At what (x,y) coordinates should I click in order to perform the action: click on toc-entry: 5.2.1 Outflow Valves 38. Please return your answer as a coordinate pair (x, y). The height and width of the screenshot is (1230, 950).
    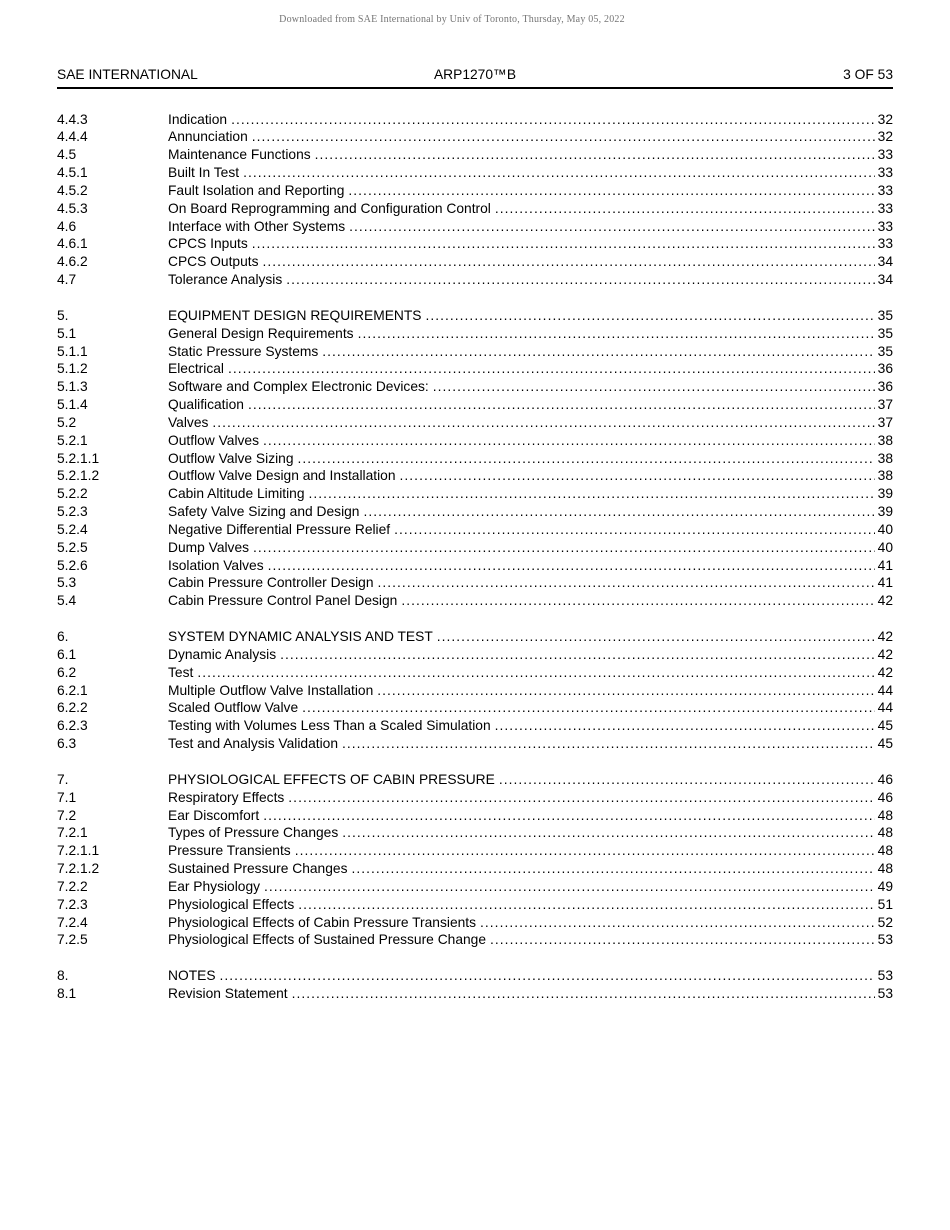
    Looking at the image, I should click on (475, 441).